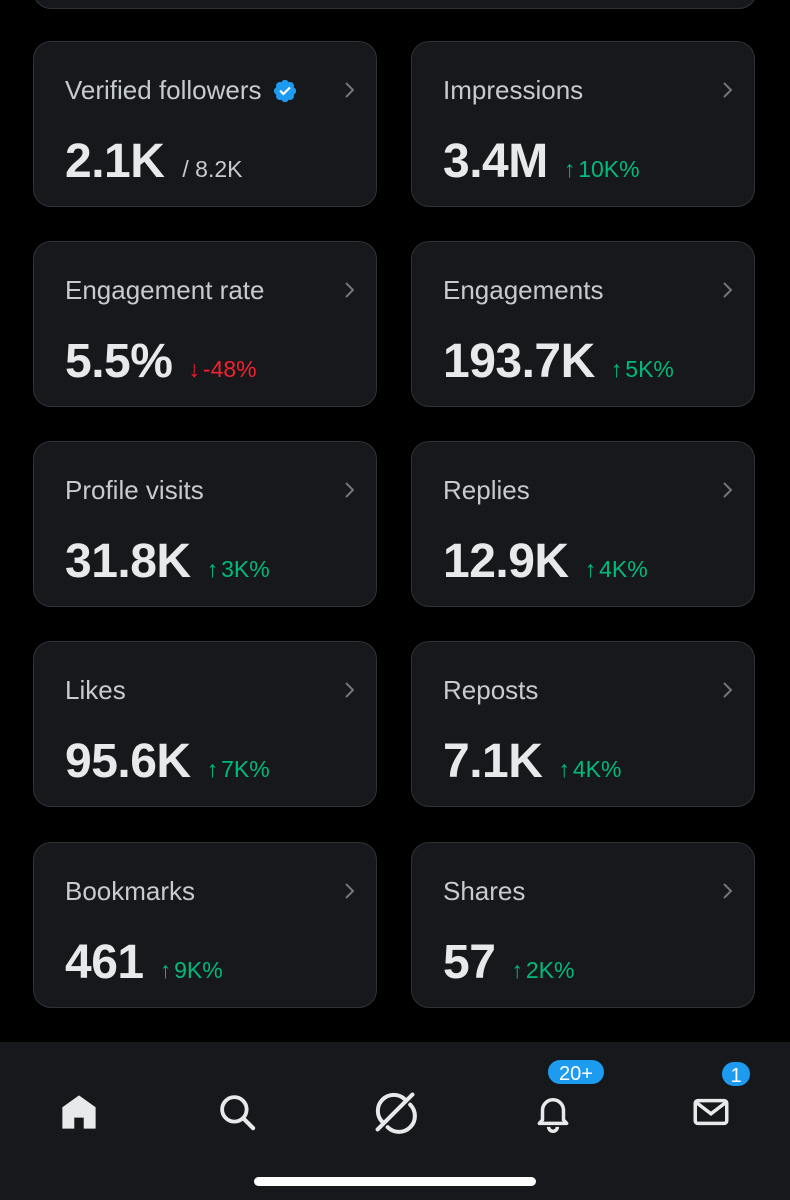  I want to click on verified-badge-icon, so click(284, 90).